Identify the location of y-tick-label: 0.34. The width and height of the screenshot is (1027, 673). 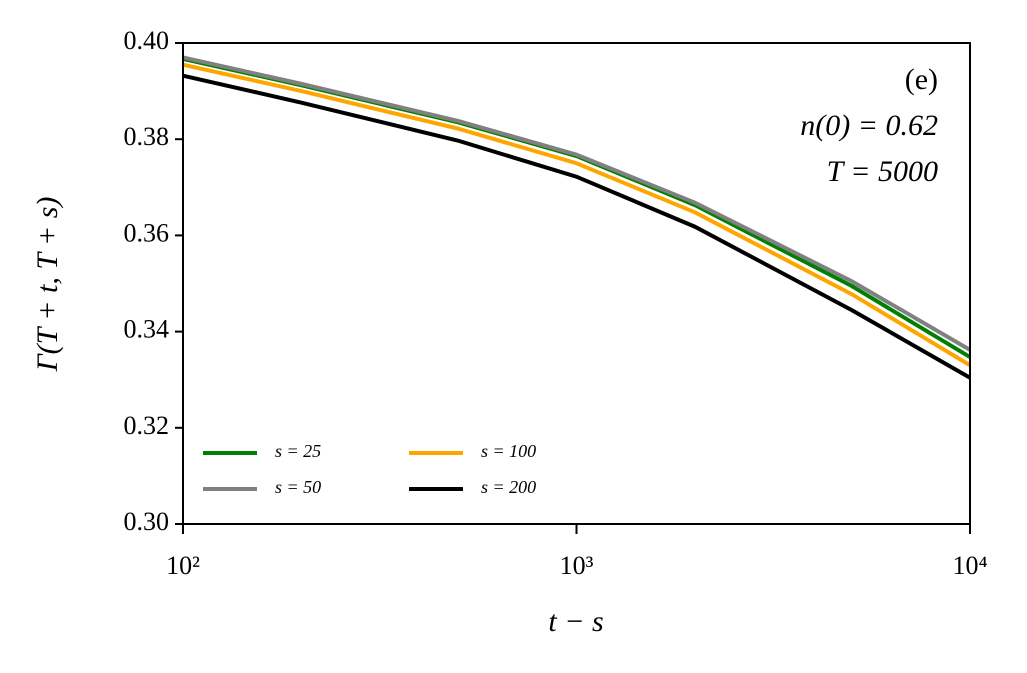
(147, 329).